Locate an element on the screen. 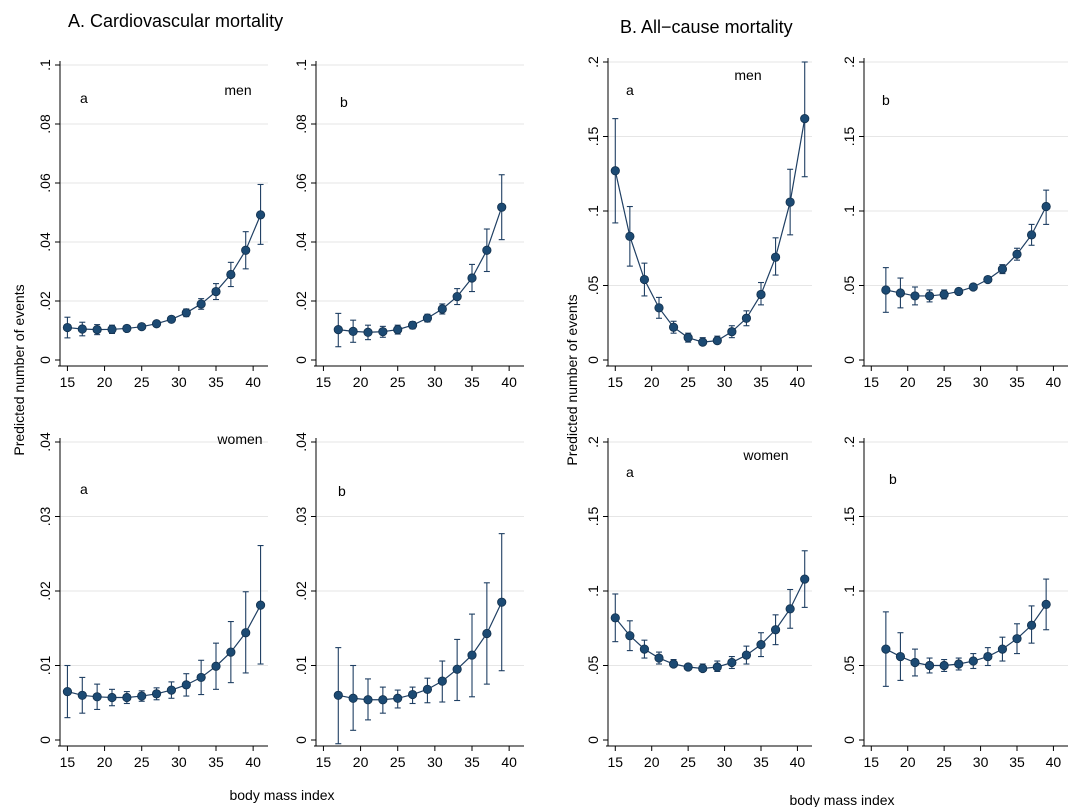 Image resolution: width=1072 pixels, height=807 pixels. y-tick-label: .08 is located at coordinates (301, 124).